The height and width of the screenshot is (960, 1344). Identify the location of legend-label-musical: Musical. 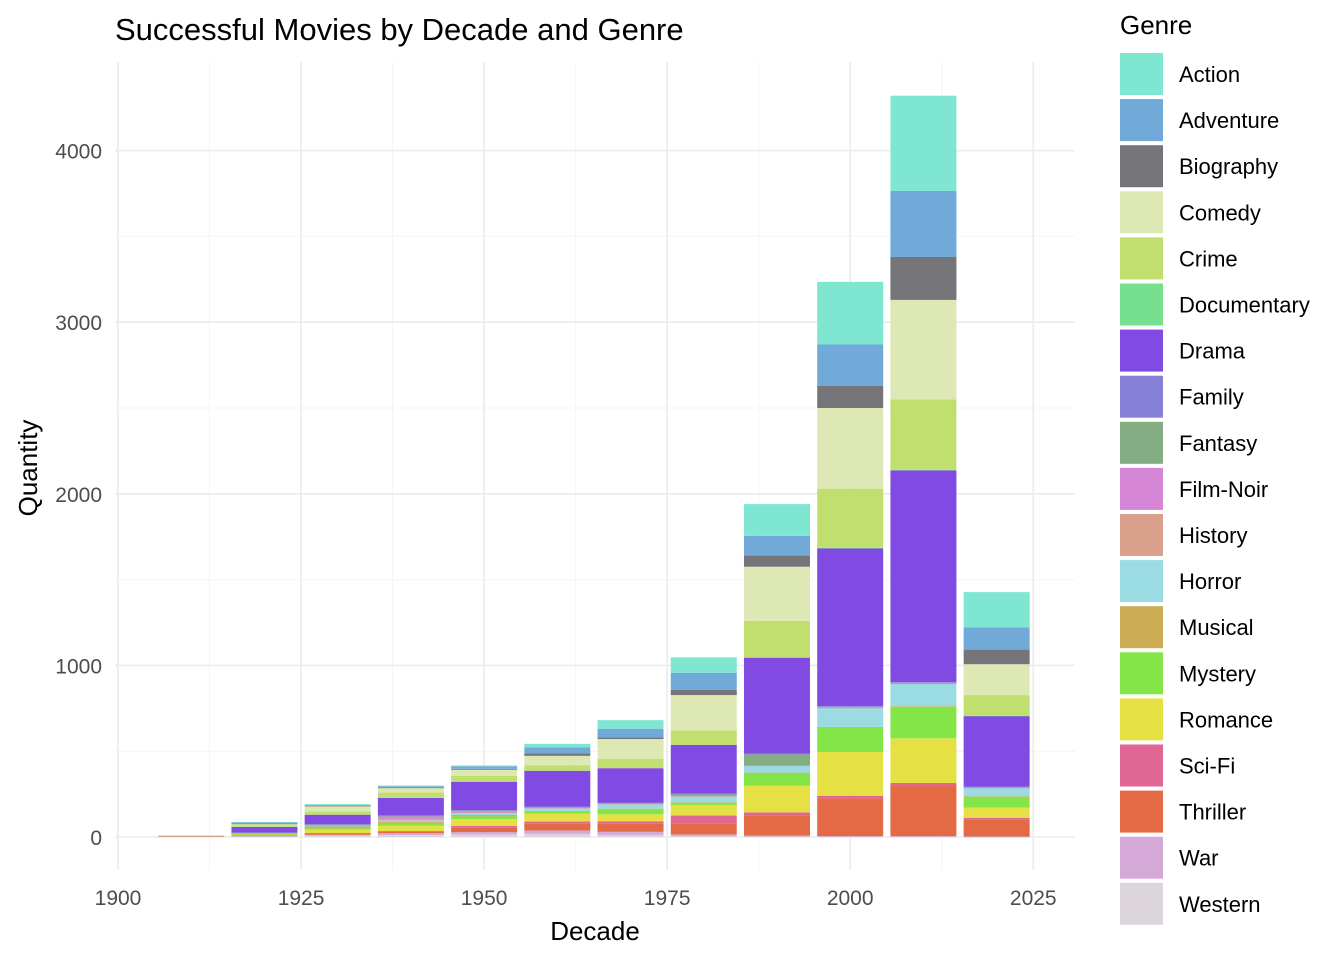
(1216, 627).